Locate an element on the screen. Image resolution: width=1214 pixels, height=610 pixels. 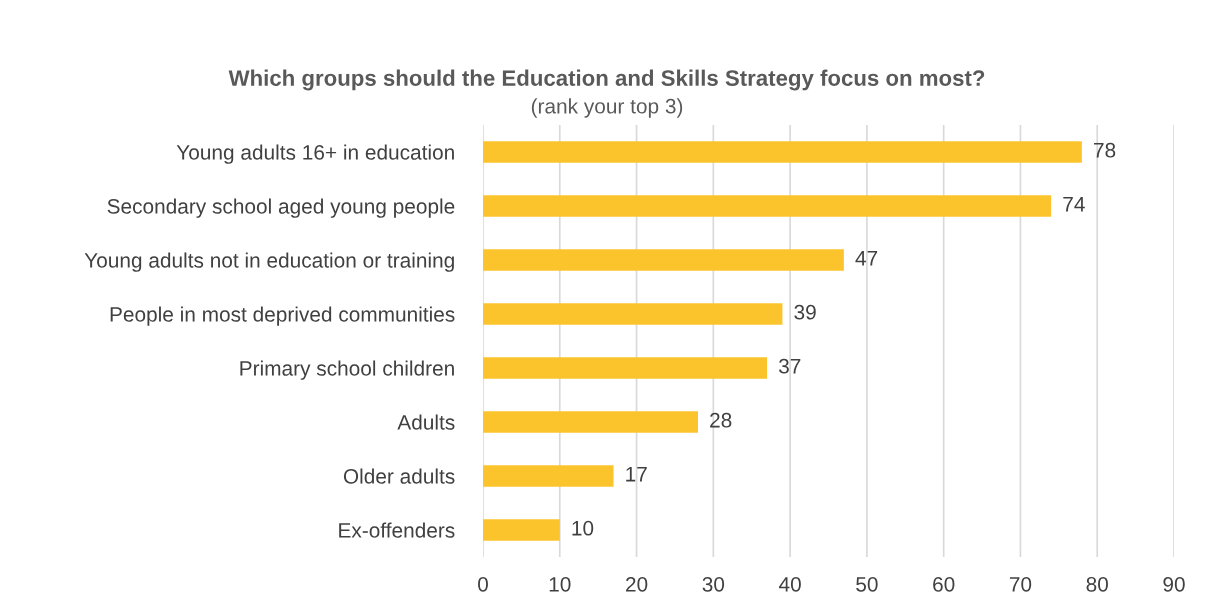
y-tick-label: Ex-offenders is located at coordinates (397, 530).